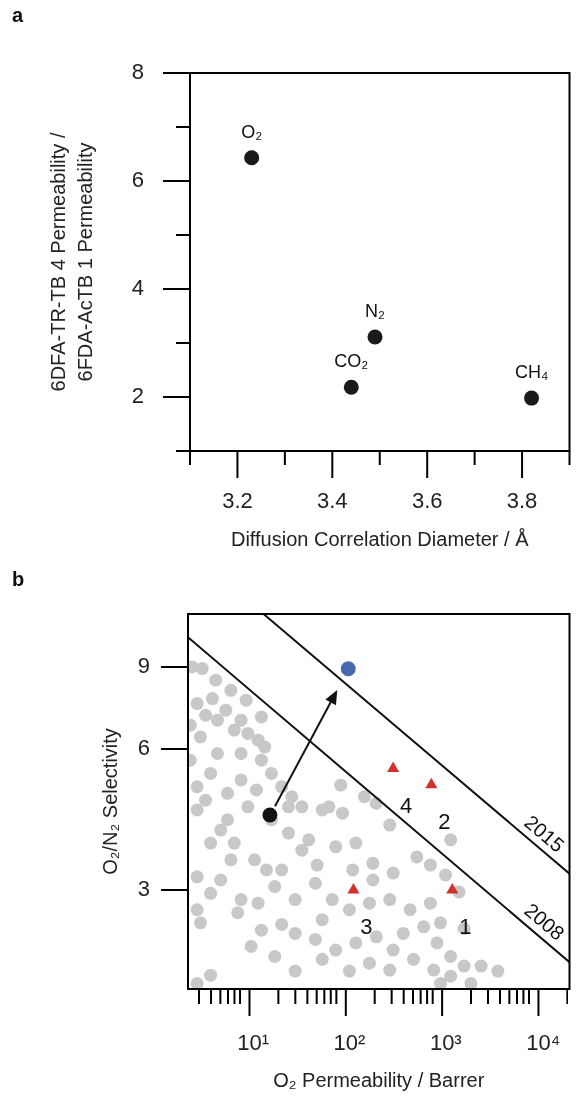 The height and width of the screenshot is (1101, 577). Describe the element at coordinates (375, 311) in the screenshot. I see `annotation: N₂` at that location.